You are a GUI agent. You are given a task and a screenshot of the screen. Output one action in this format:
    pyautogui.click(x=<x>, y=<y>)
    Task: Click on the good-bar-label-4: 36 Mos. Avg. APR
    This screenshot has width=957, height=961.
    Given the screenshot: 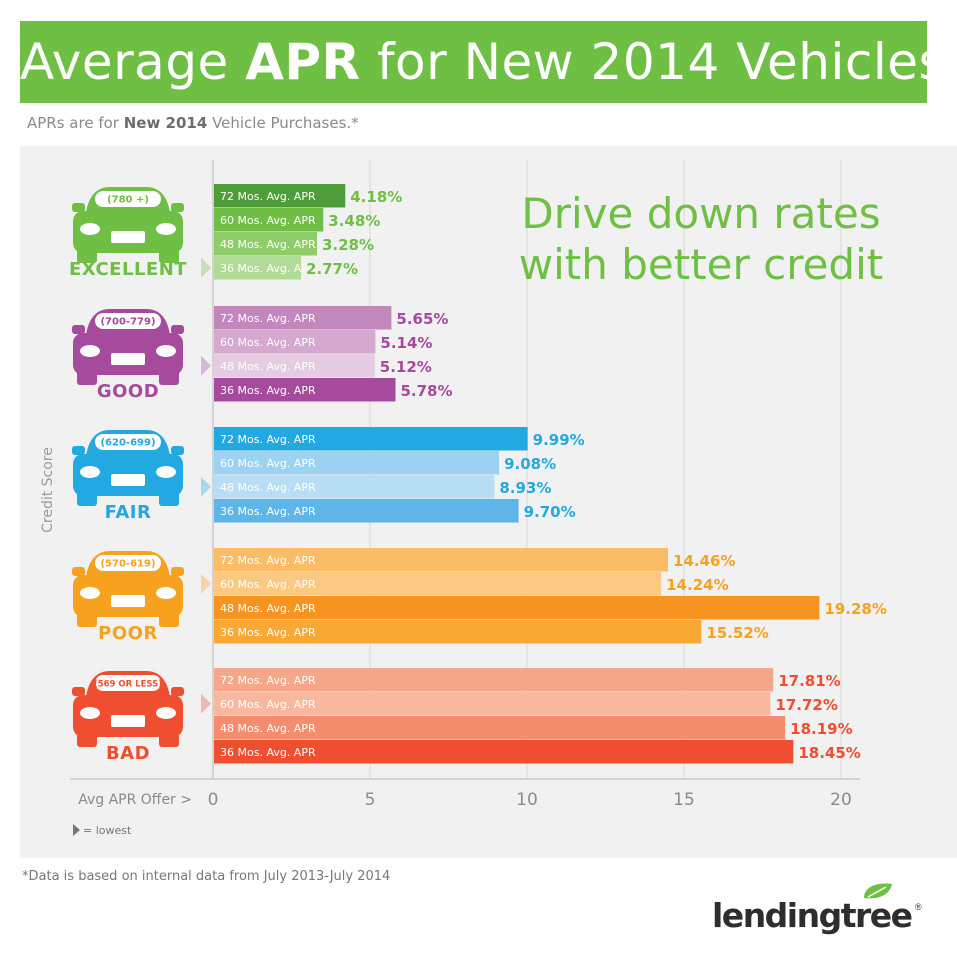 What is the action you would take?
    pyautogui.click(x=268, y=390)
    